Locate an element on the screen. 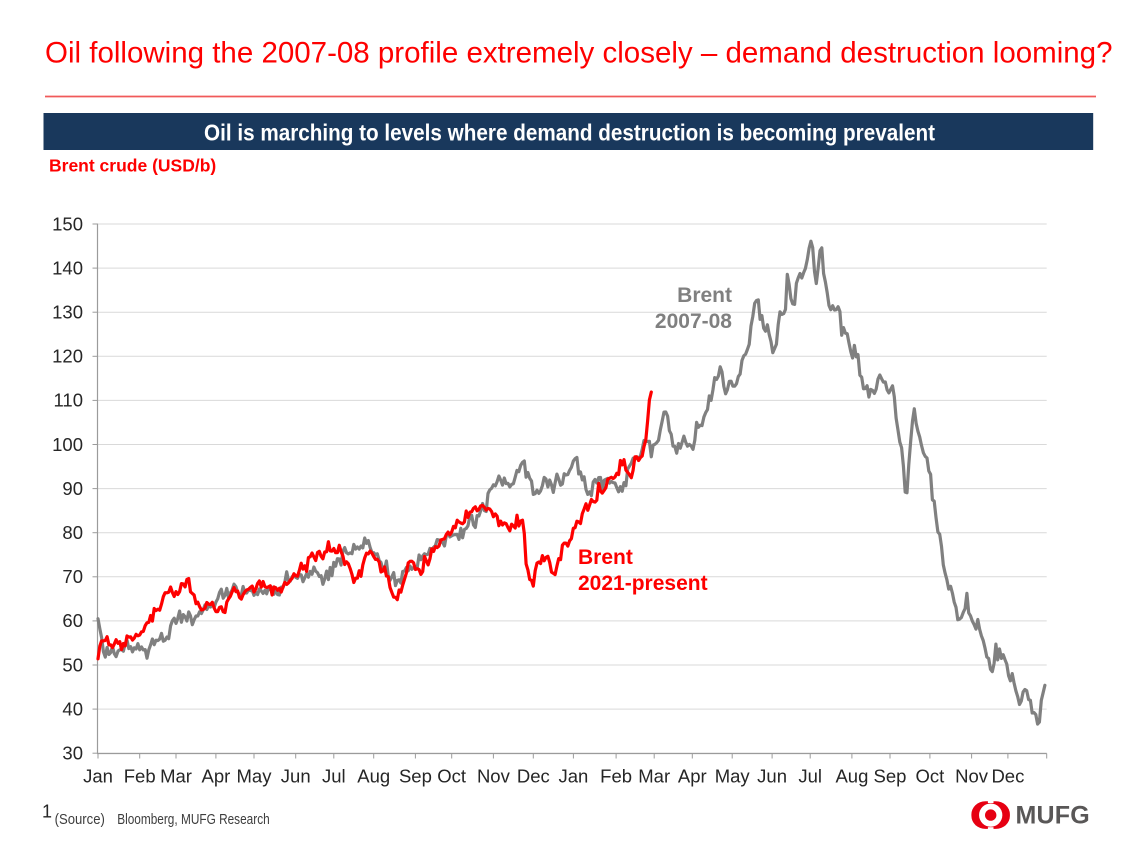 This screenshot has width=1136, height=842. svg-text: 70 is located at coordinates (72, 576).